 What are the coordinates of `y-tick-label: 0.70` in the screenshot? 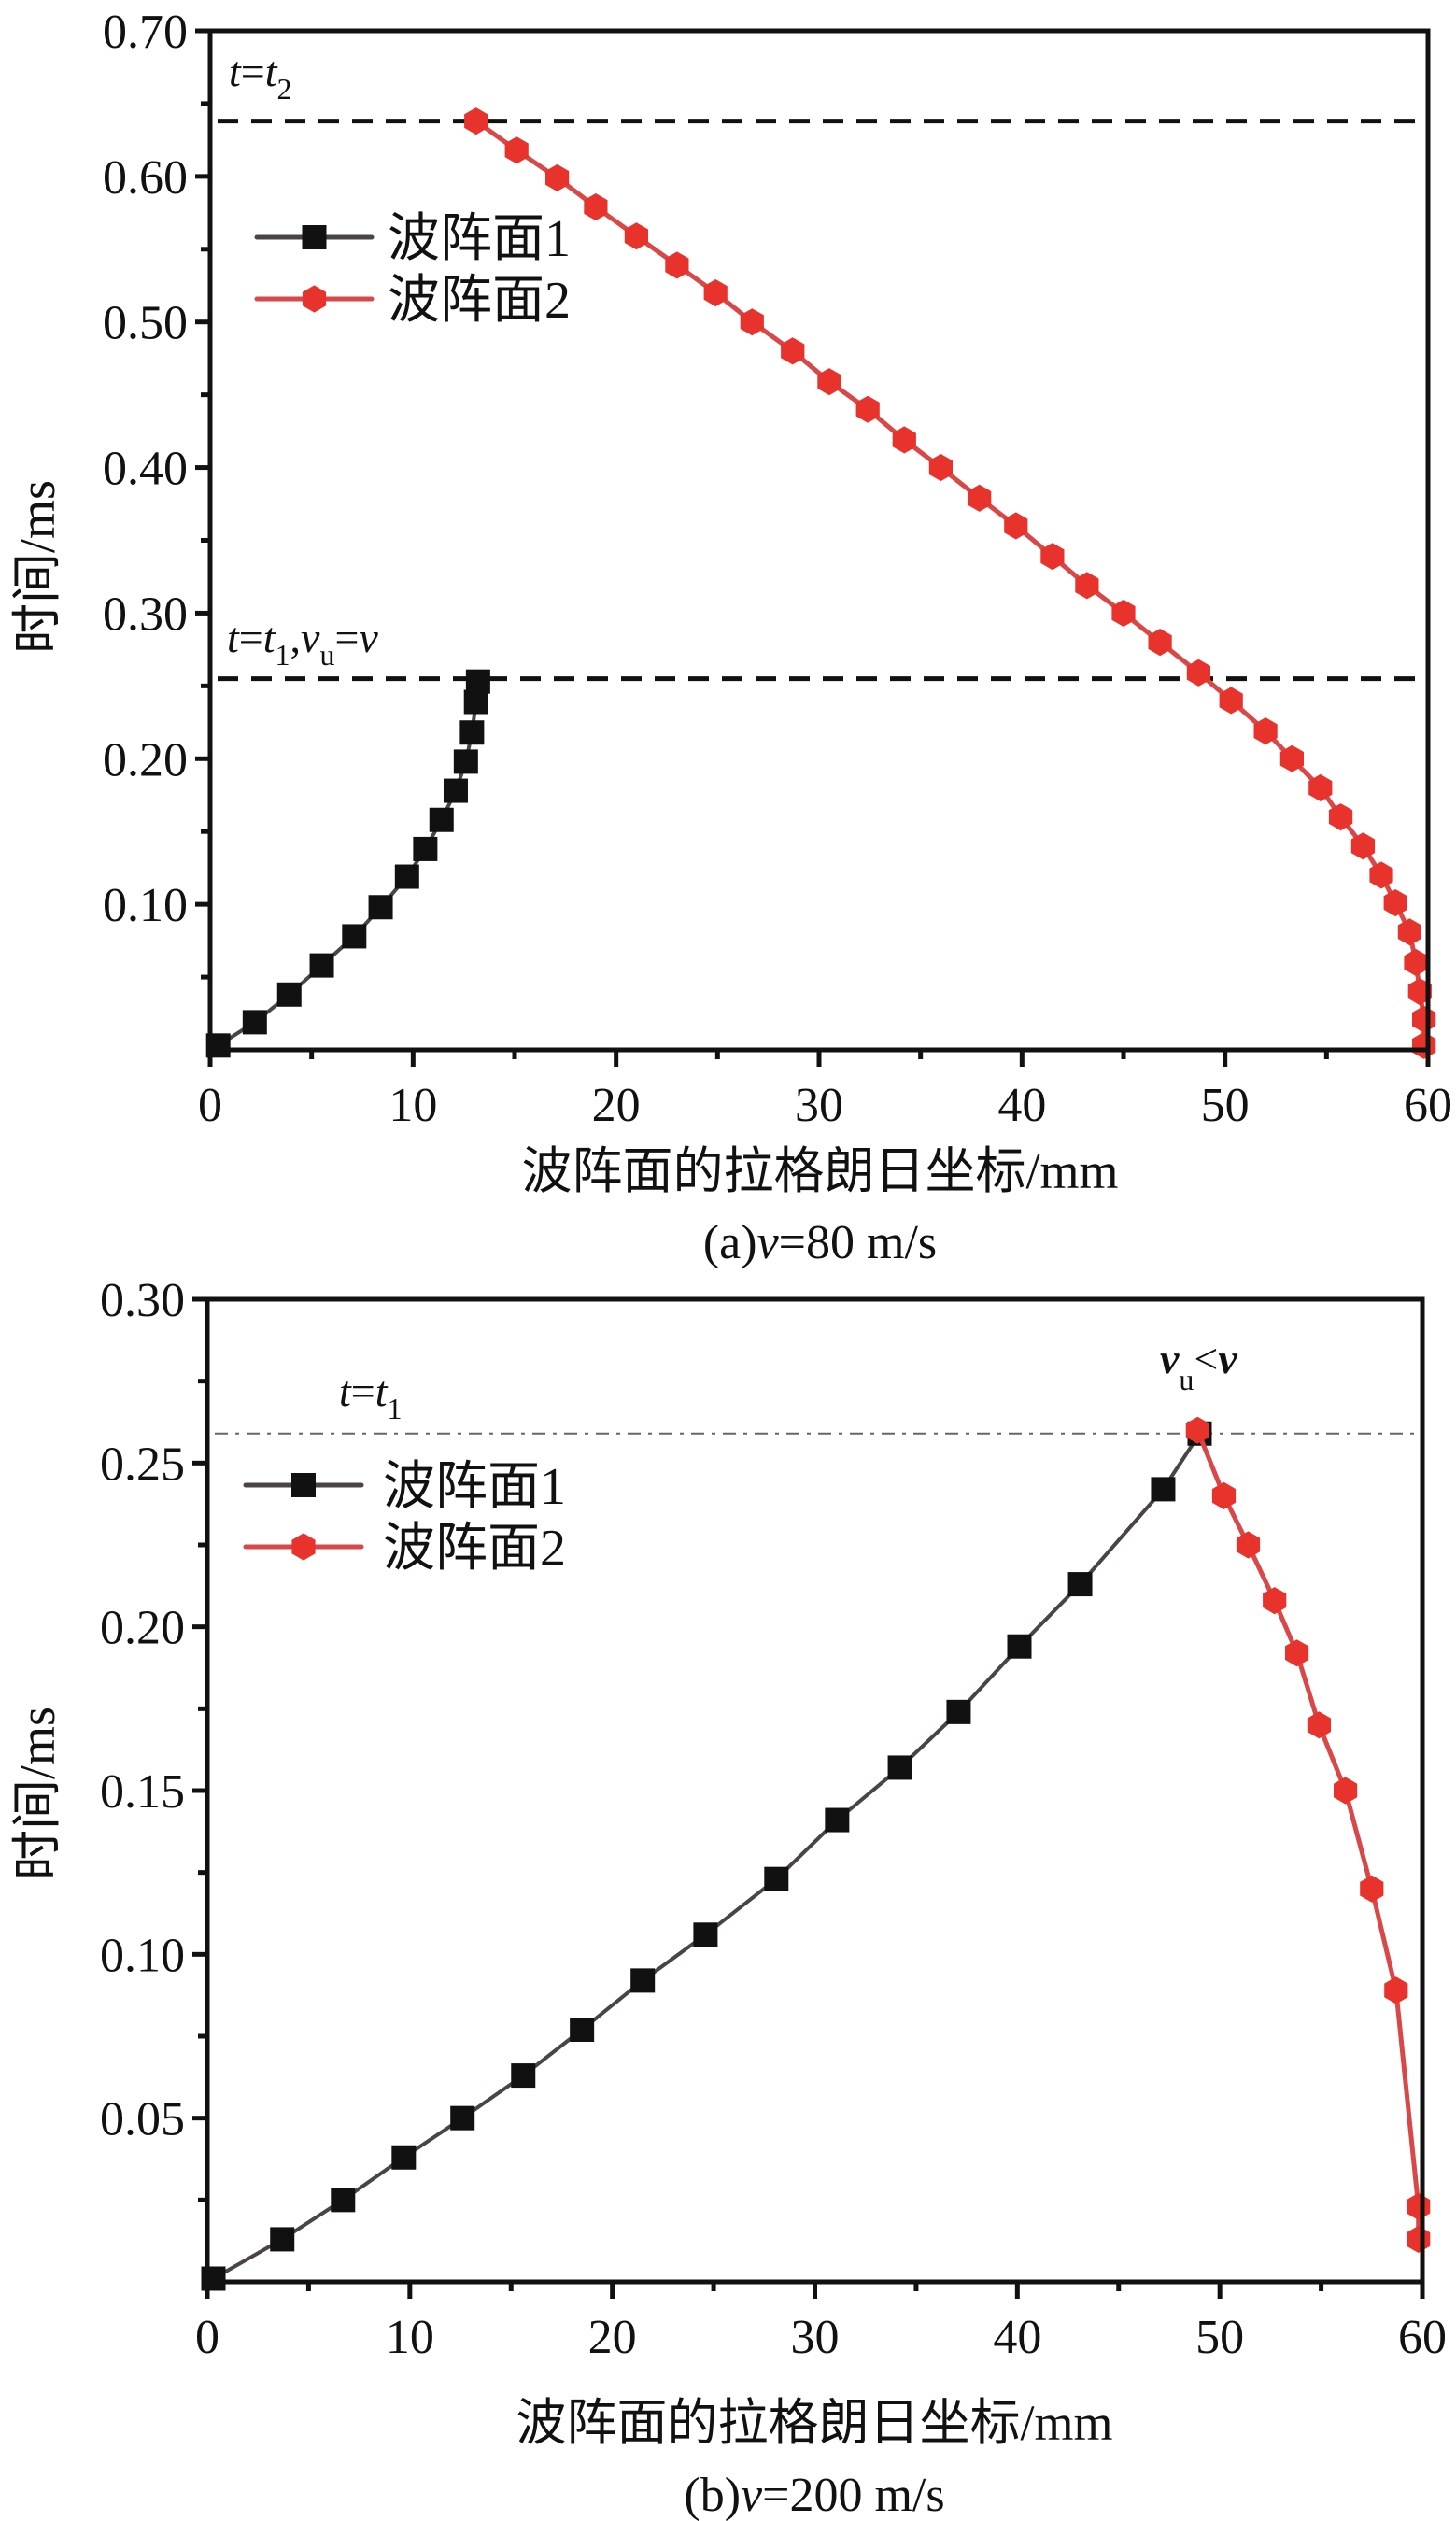 It's located at (145, 32).